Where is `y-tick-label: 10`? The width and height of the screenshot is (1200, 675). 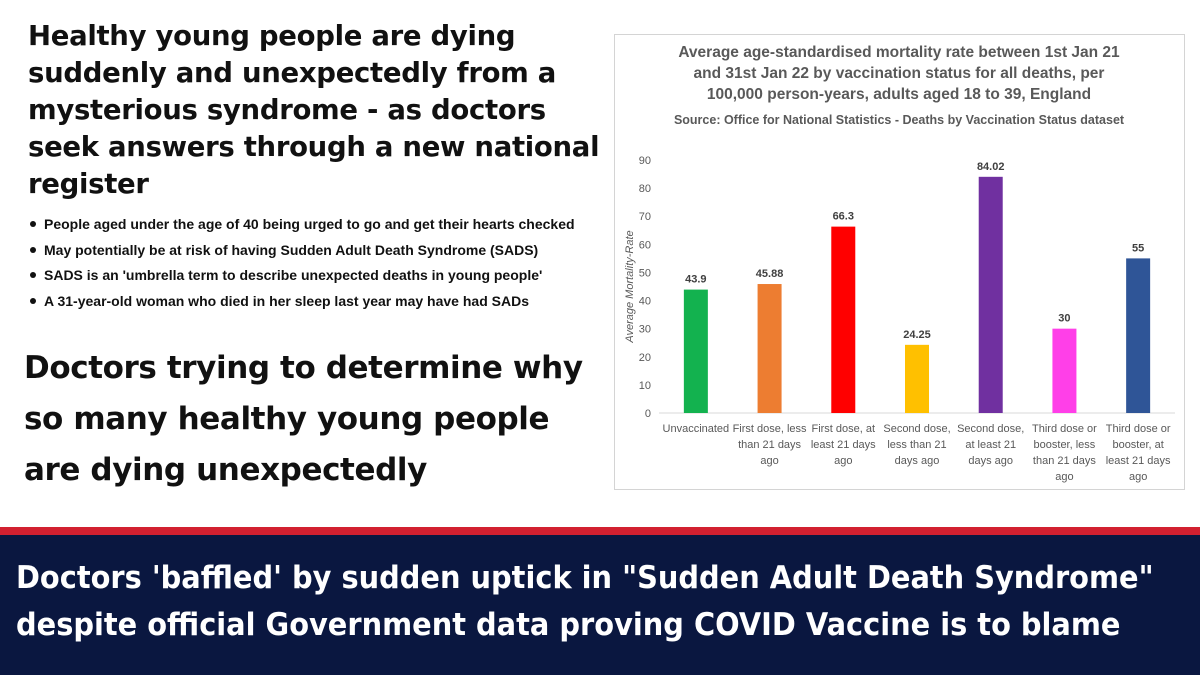
y-tick-label: 10 is located at coordinates (645, 386).